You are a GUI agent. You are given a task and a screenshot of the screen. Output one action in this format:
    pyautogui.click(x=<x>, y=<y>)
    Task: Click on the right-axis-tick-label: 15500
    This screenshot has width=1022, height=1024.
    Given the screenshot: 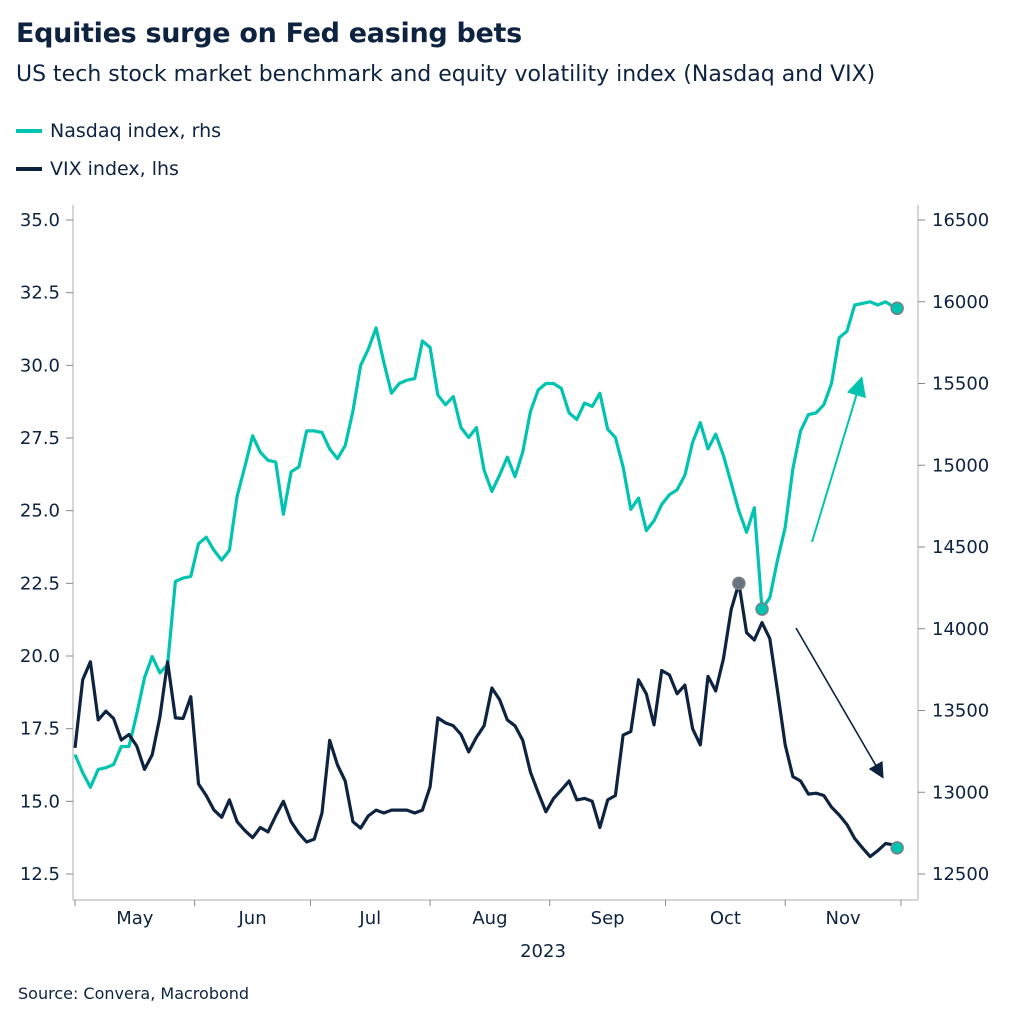 What is the action you would take?
    pyautogui.click(x=960, y=384)
    